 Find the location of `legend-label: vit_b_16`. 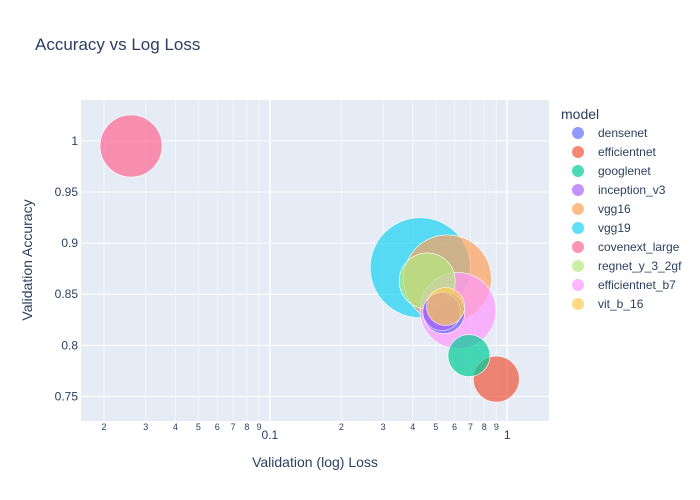

legend-label: vit_b_16 is located at coordinates (621, 304).